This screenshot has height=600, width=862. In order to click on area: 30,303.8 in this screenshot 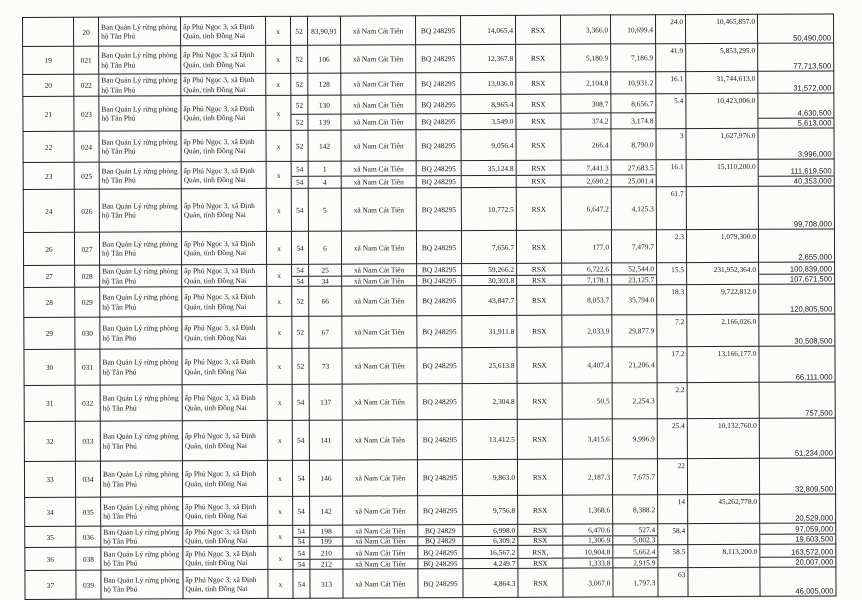, I will do `click(489, 279)`.